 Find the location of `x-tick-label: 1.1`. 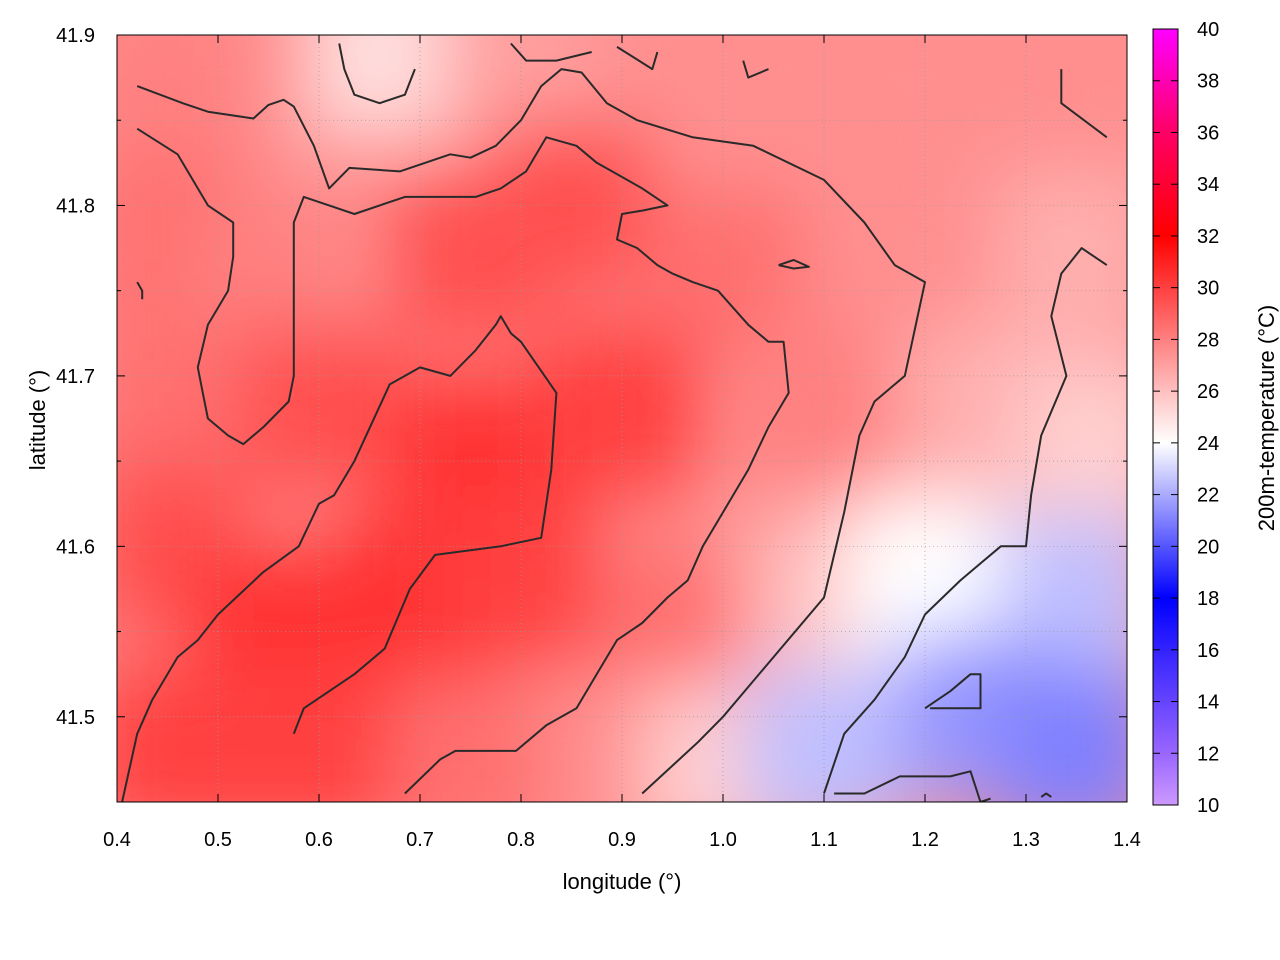

x-tick-label: 1.1 is located at coordinates (824, 840).